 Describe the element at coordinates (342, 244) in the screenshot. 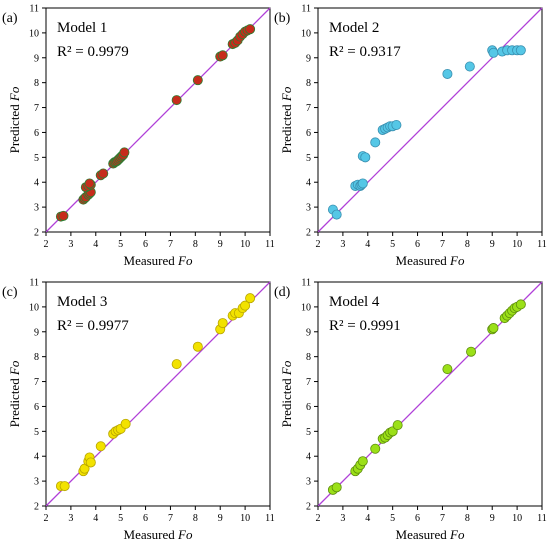

I see `chart-2-x-tick-label: 3` at that location.